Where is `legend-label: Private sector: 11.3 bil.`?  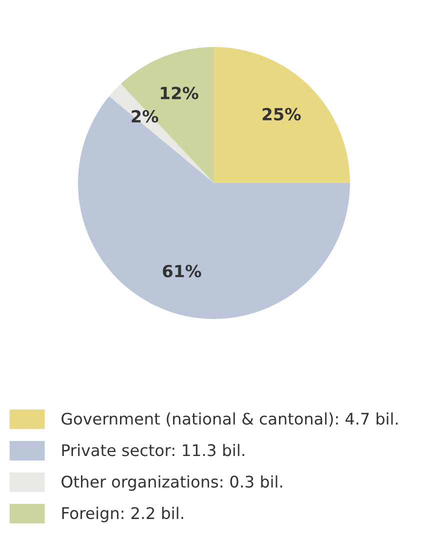
legend-label: Private sector: 11.3 bil. is located at coordinates (153, 450).